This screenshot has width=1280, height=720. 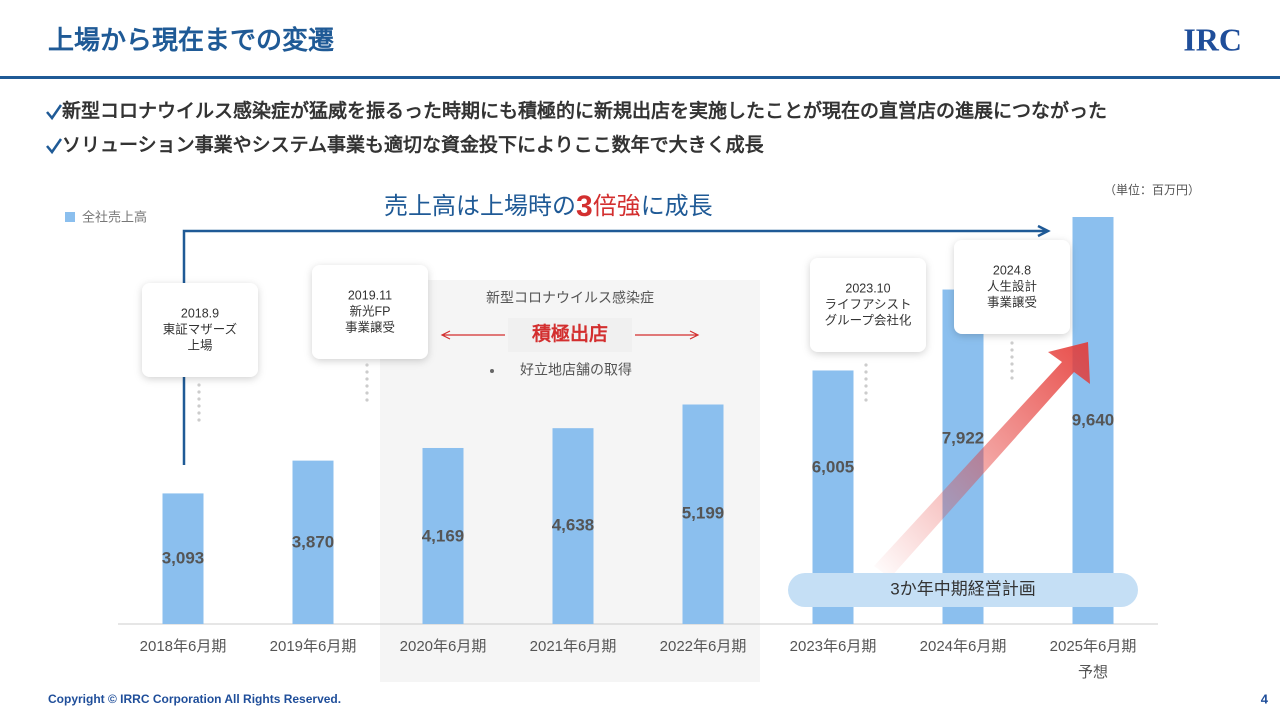 What do you see at coordinates (191, 40) in the screenshot?
I see `slide-title: 上場から現在までの変遷` at bounding box center [191, 40].